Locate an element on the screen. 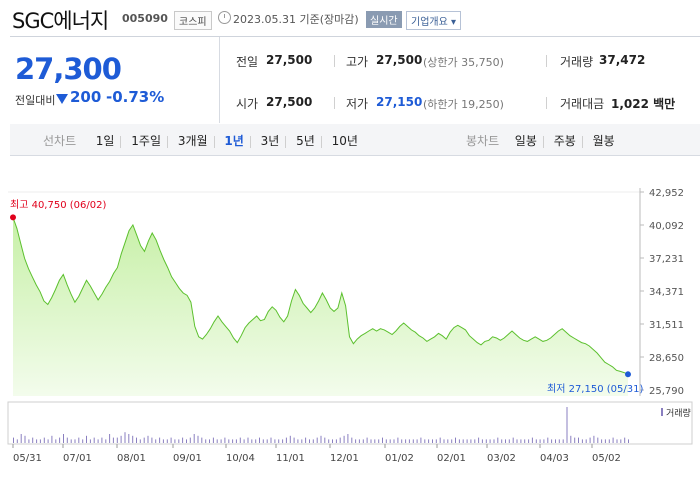 Image resolution: width=700 pixels, height=479 pixels. y-tick-label: 37,231 is located at coordinates (666, 259).